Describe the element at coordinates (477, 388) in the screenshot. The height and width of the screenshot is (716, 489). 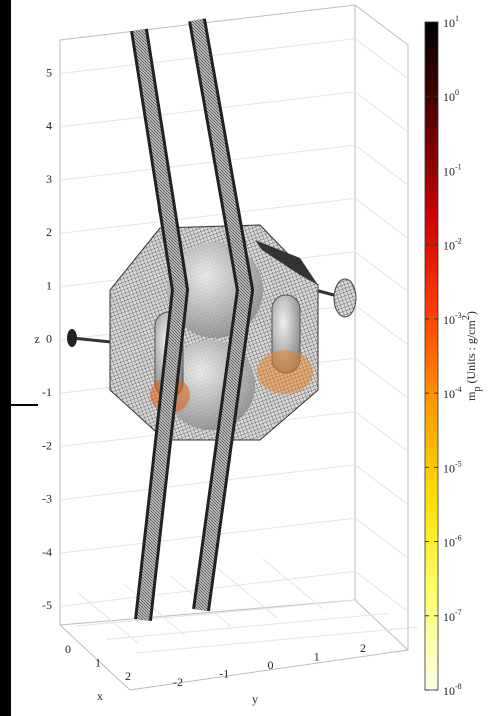
I see `colorbar-label-part: p` at that location.